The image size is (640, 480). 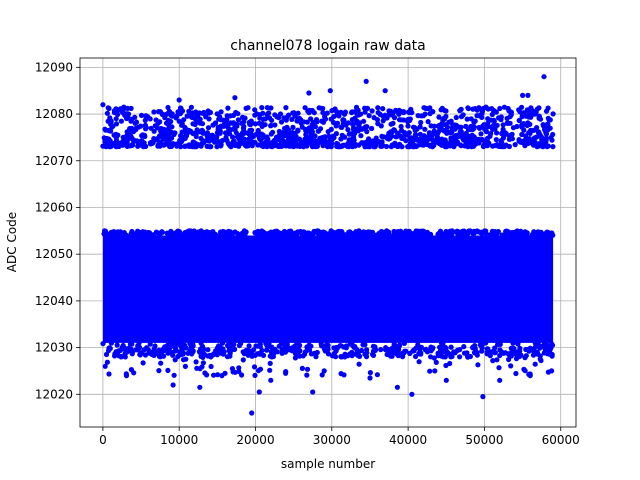 What do you see at coordinates (57, 230) in the screenshot?
I see `y-axis-ticks: 12020 12030 12040 12050 12060 12070 12080 12090` at bounding box center [57, 230].